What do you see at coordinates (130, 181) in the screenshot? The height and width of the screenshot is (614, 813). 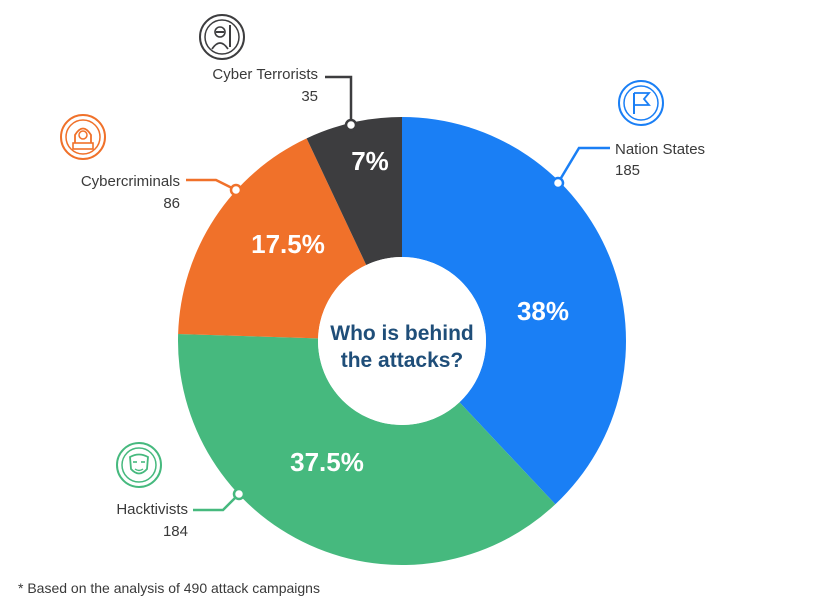 I see `label-cybercriminals: Cybercriminals` at bounding box center [130, 181].